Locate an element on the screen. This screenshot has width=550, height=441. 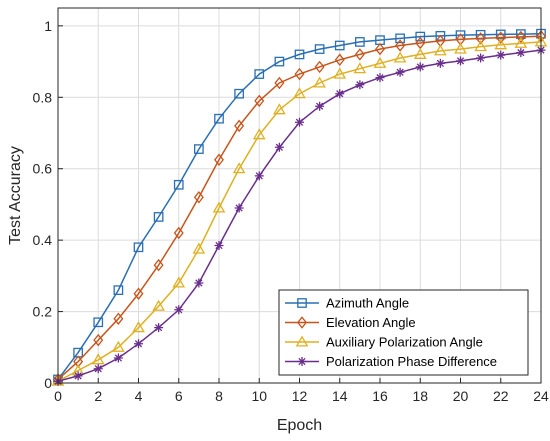
x-tick-label: 24 is located at coordinates (541, 396).